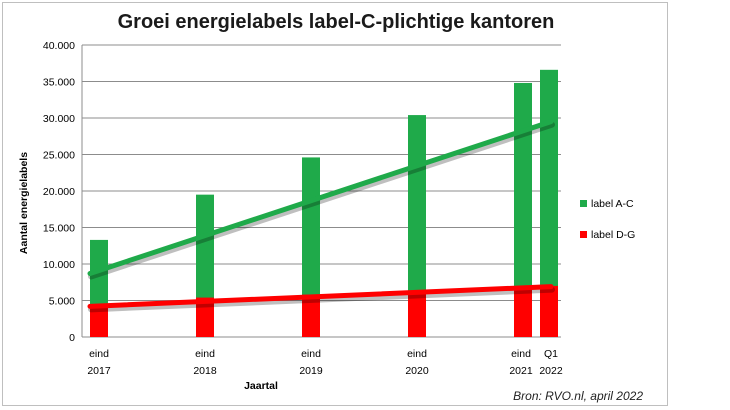 This screenshot has height=410, width=730. Describe the element at coordinates (62, 302) in the screenshot. I see `y-tick-label: 5.000` at that location.